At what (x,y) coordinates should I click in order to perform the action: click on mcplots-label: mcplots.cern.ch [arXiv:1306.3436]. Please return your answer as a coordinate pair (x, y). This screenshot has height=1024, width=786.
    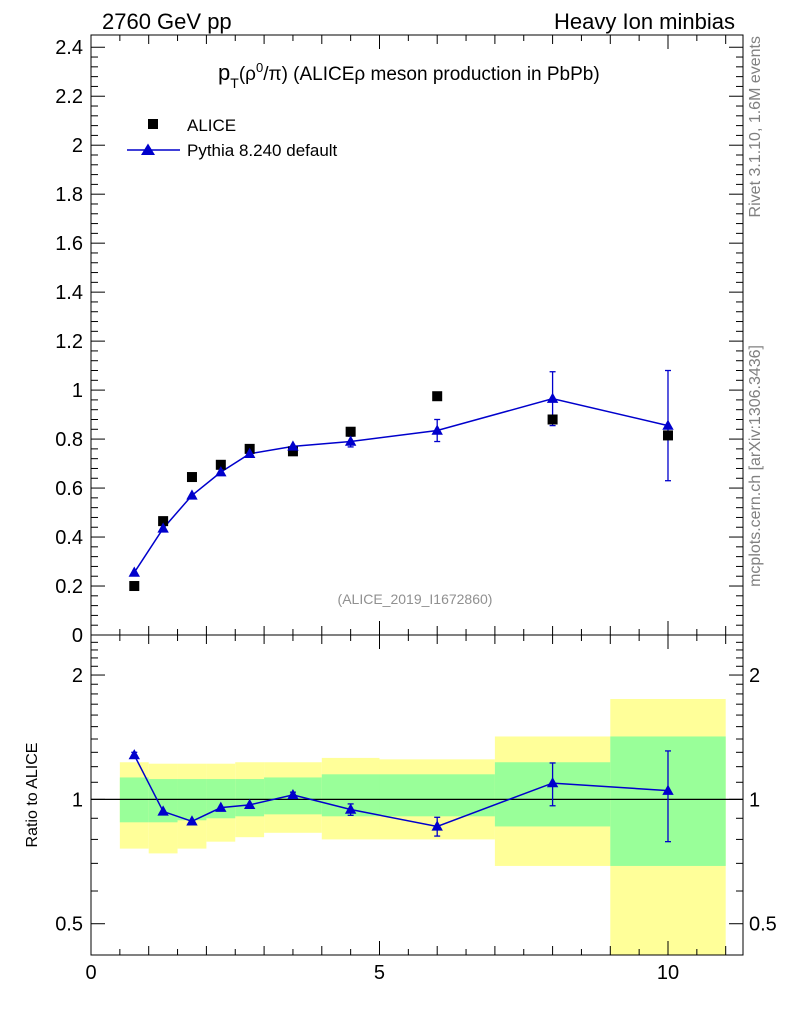
    Looking at the image, I should click on (755, 466).